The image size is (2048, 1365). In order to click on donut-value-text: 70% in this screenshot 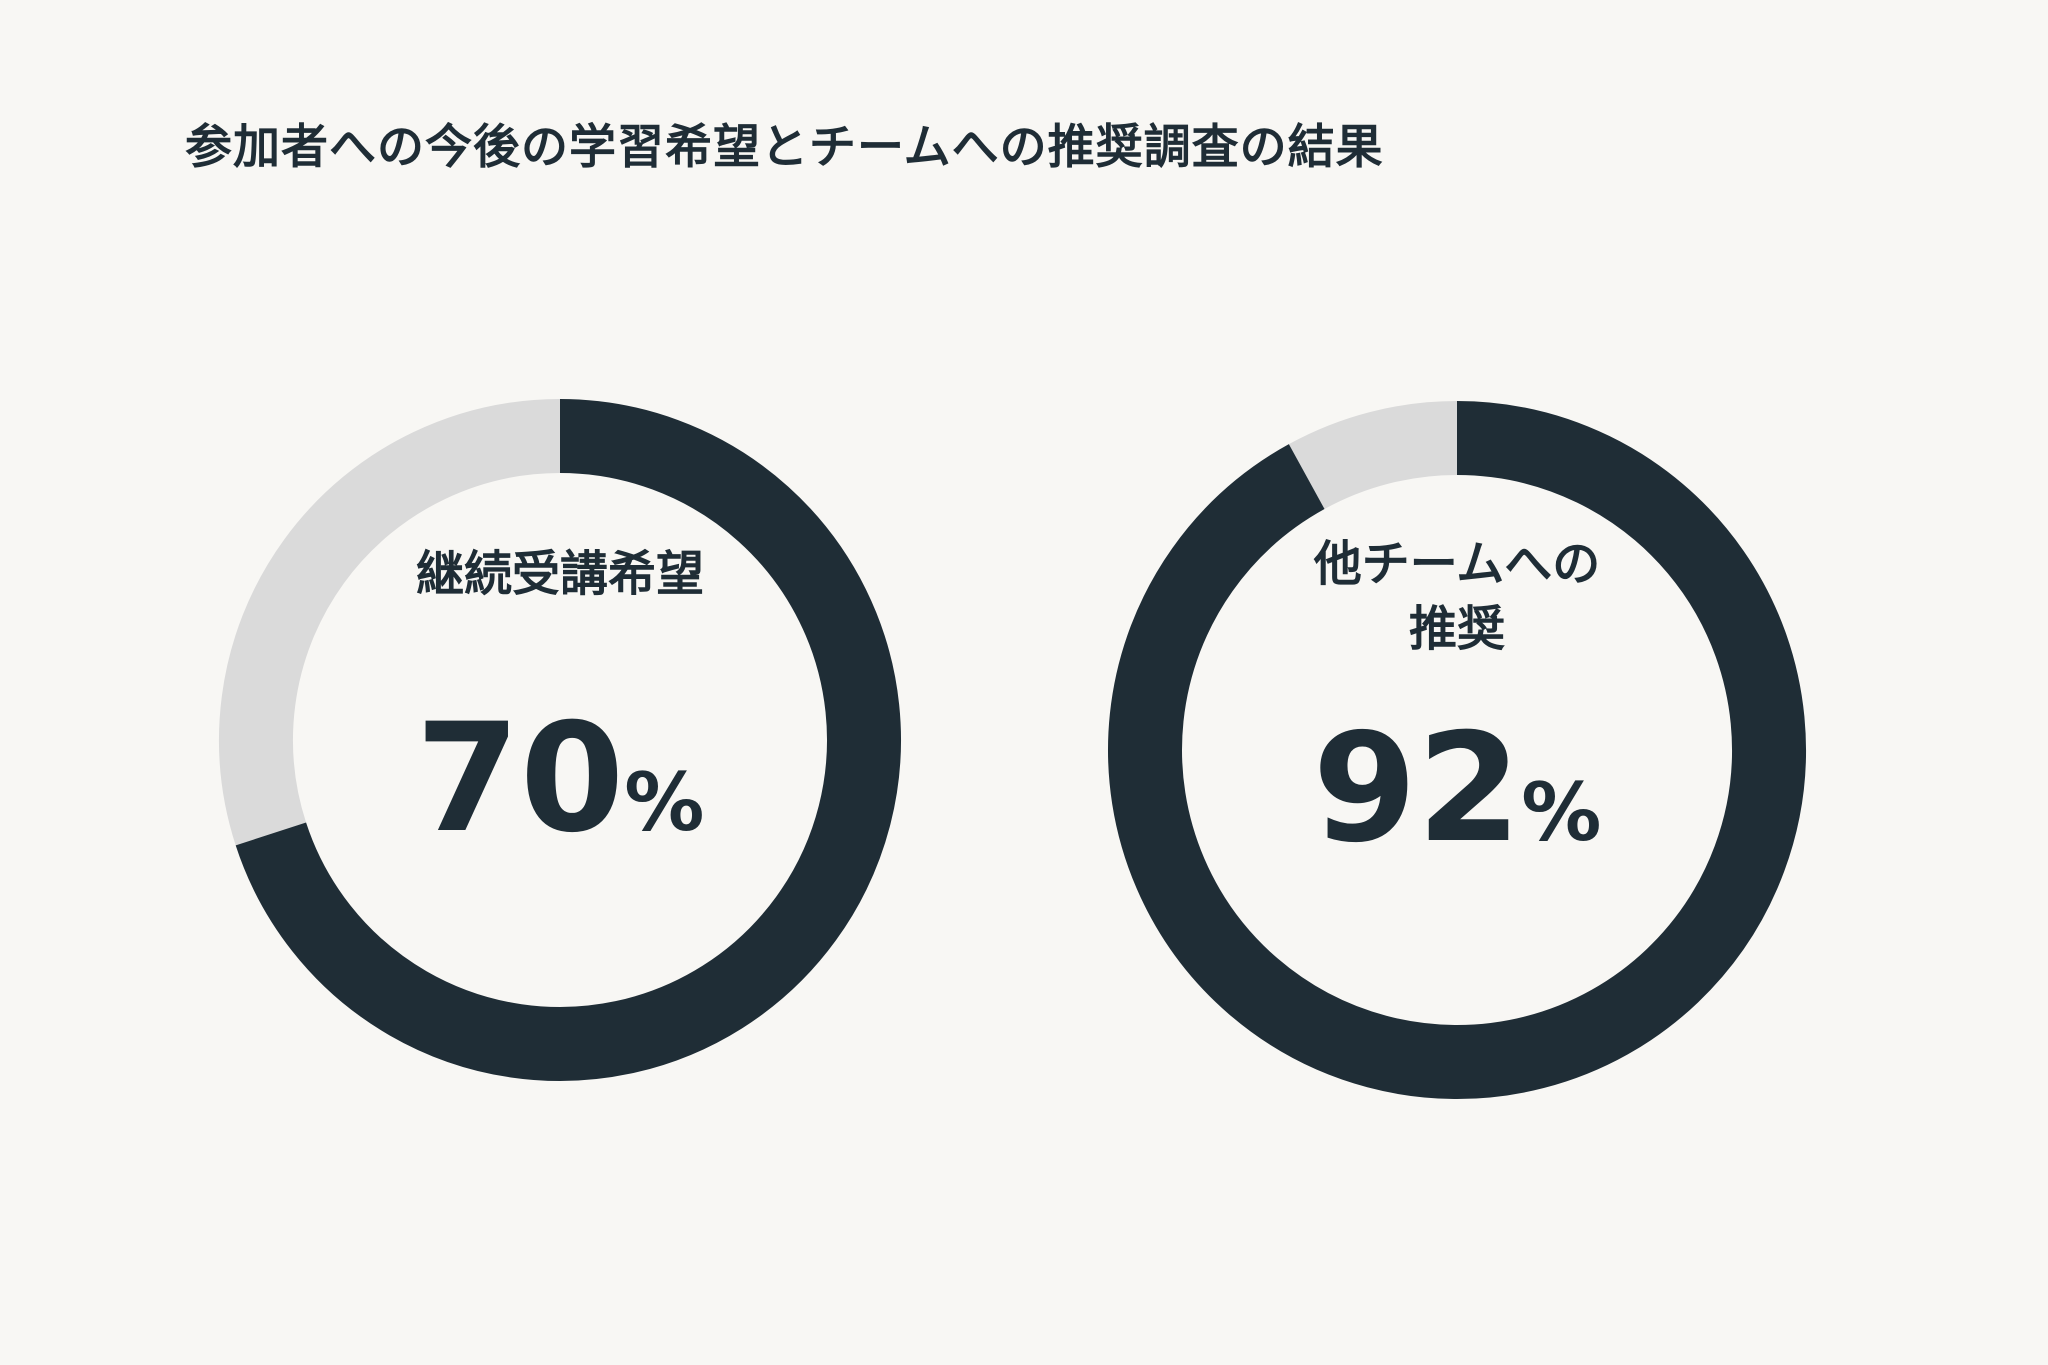, I will do `click(560, 779)`.